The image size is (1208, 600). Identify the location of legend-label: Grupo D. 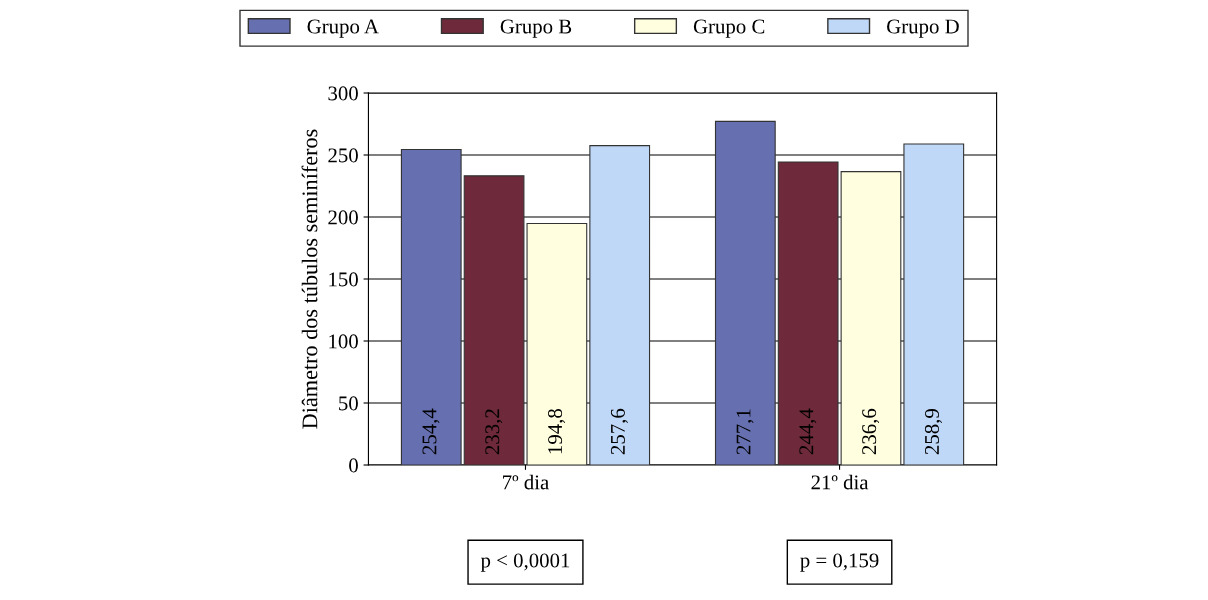
(923, 28).